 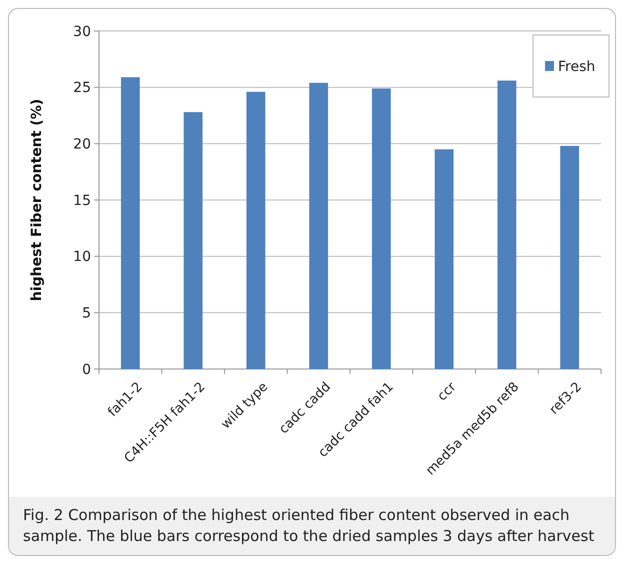 What do you see at coordinates (82, 257) in the screenshot?
I see `y-tick-label: 10` at bounding box center [82, 257].